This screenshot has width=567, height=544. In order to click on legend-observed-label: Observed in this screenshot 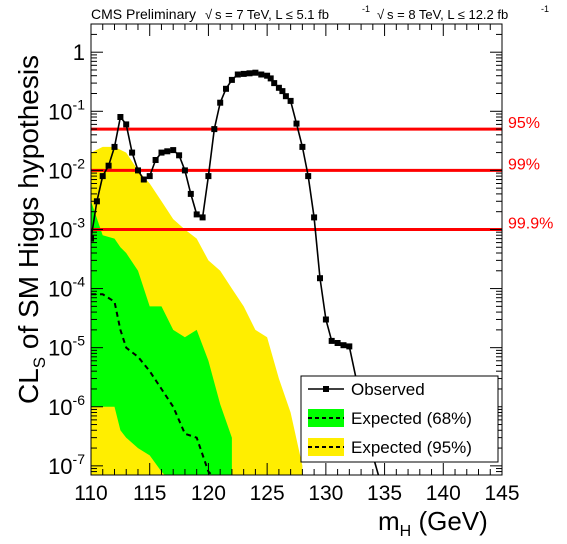, I will do `click(388, 389)`.